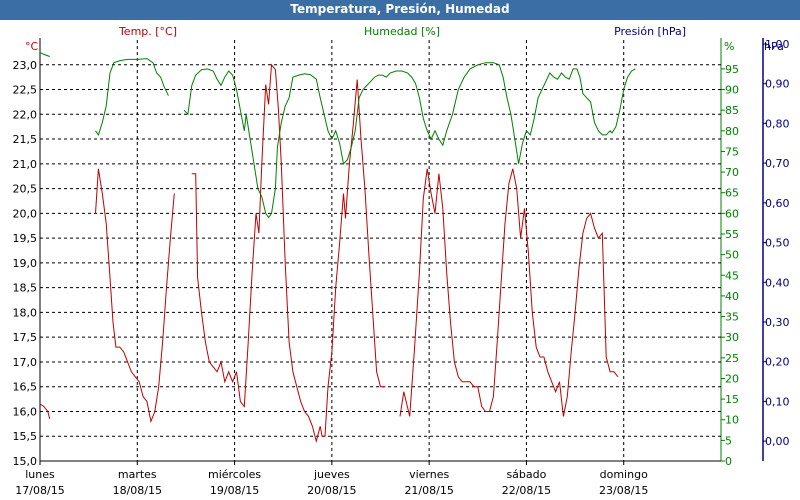  I want to click on pressure-tick-label: 0,70, so click(777, 163).